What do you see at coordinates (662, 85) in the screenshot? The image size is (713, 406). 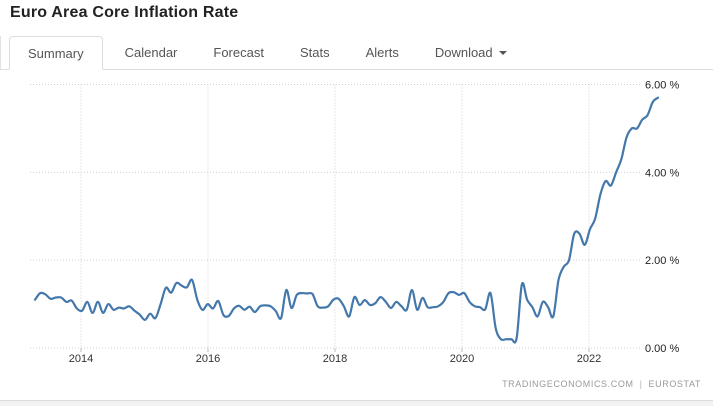 I see `y-axis-label-6: 6.00 %` at bounding box center [662, 85].